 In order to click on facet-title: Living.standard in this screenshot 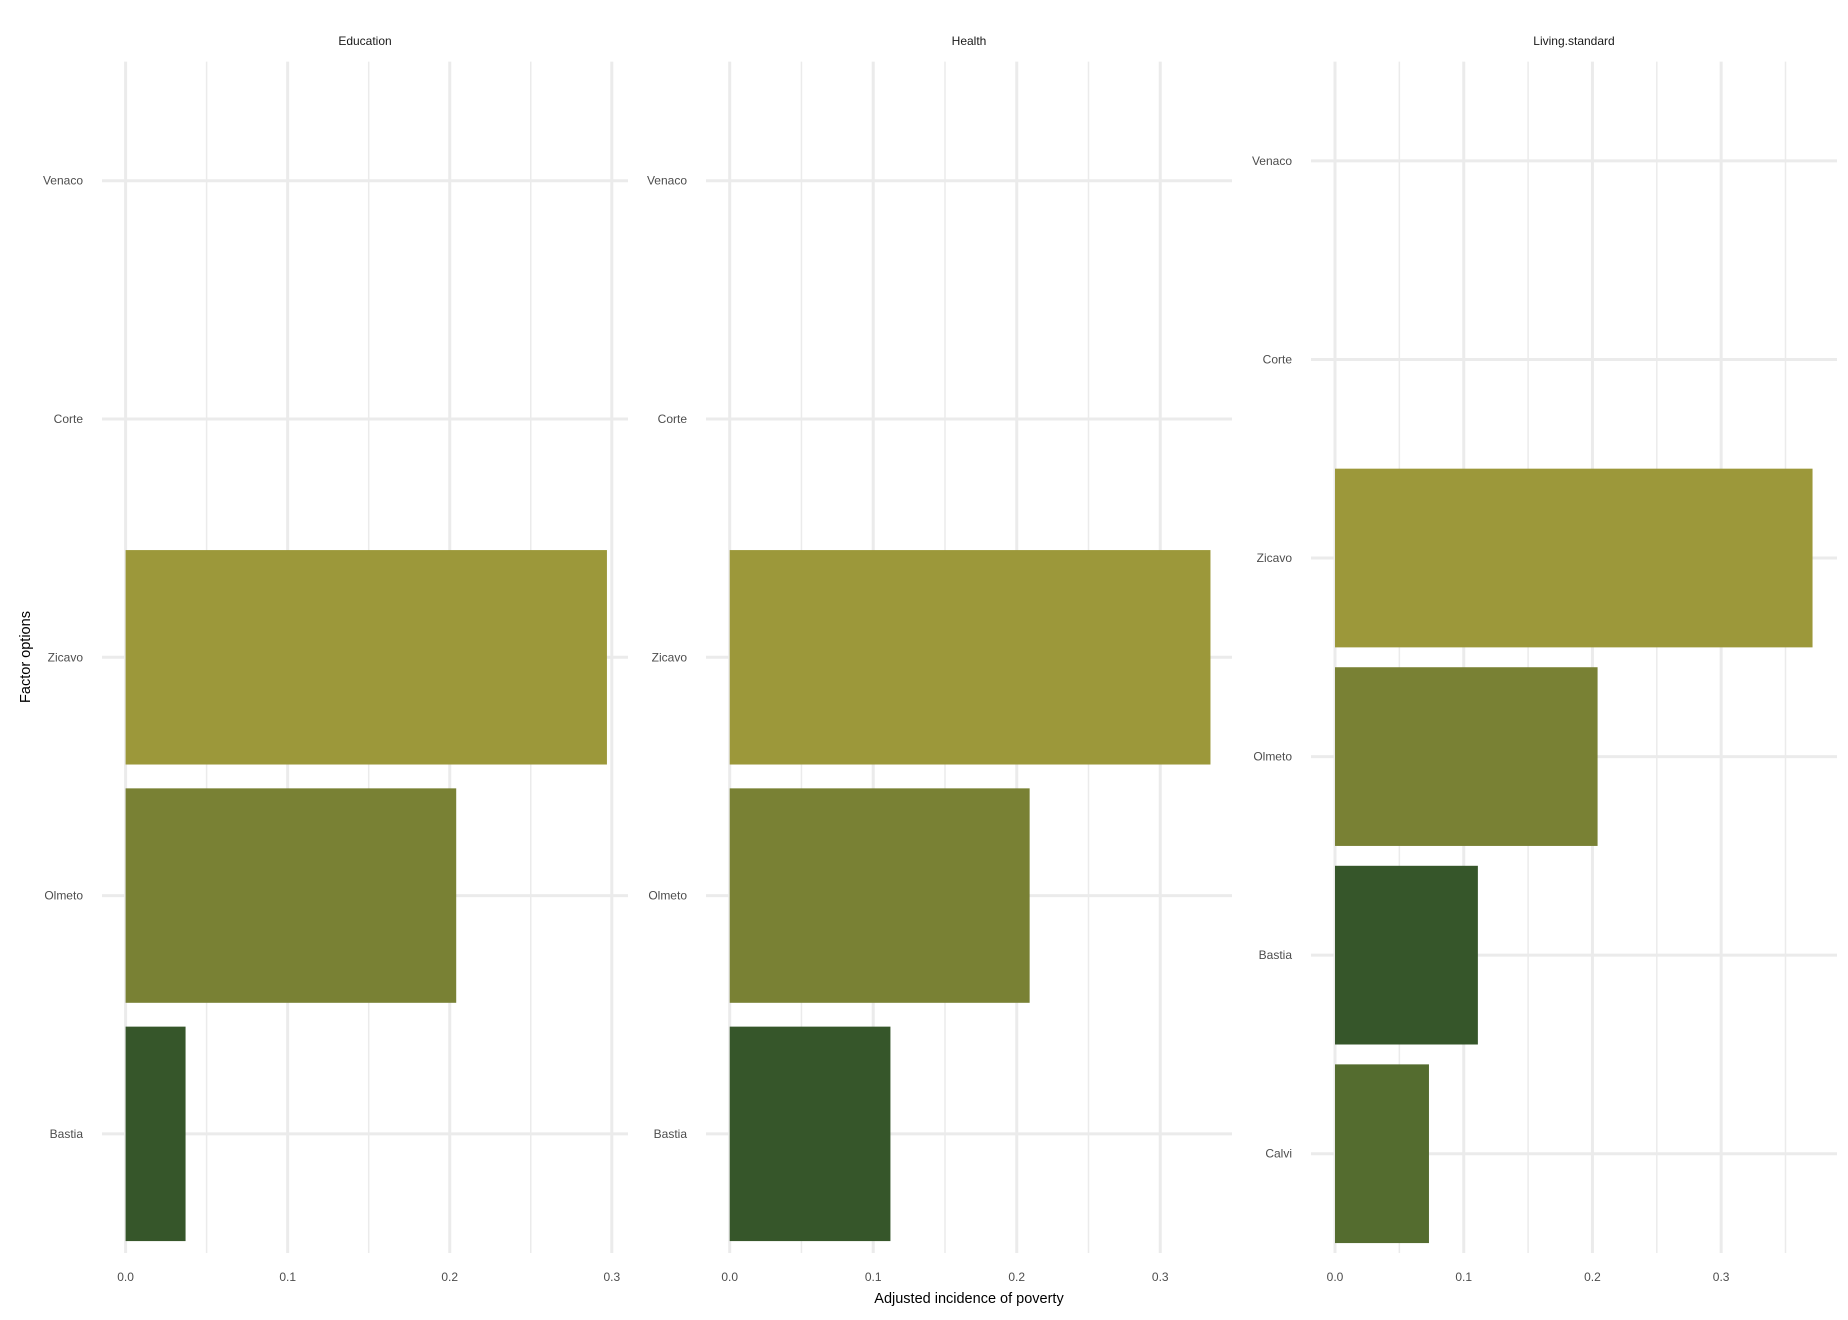, I will do `click(1573, 41)`.